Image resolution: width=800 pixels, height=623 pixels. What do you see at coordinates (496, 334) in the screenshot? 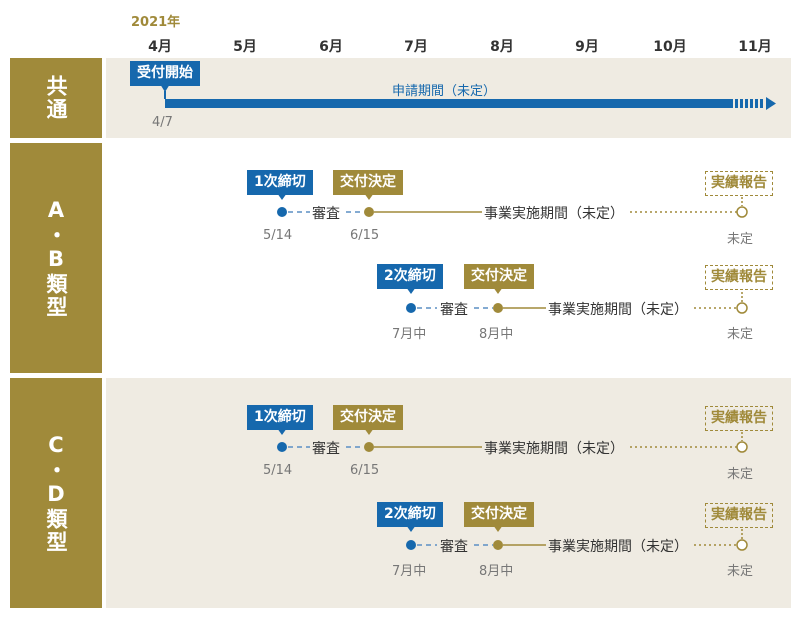
I see `ab-r2-decision-date: 8月中` at bounding box center [496, 334].